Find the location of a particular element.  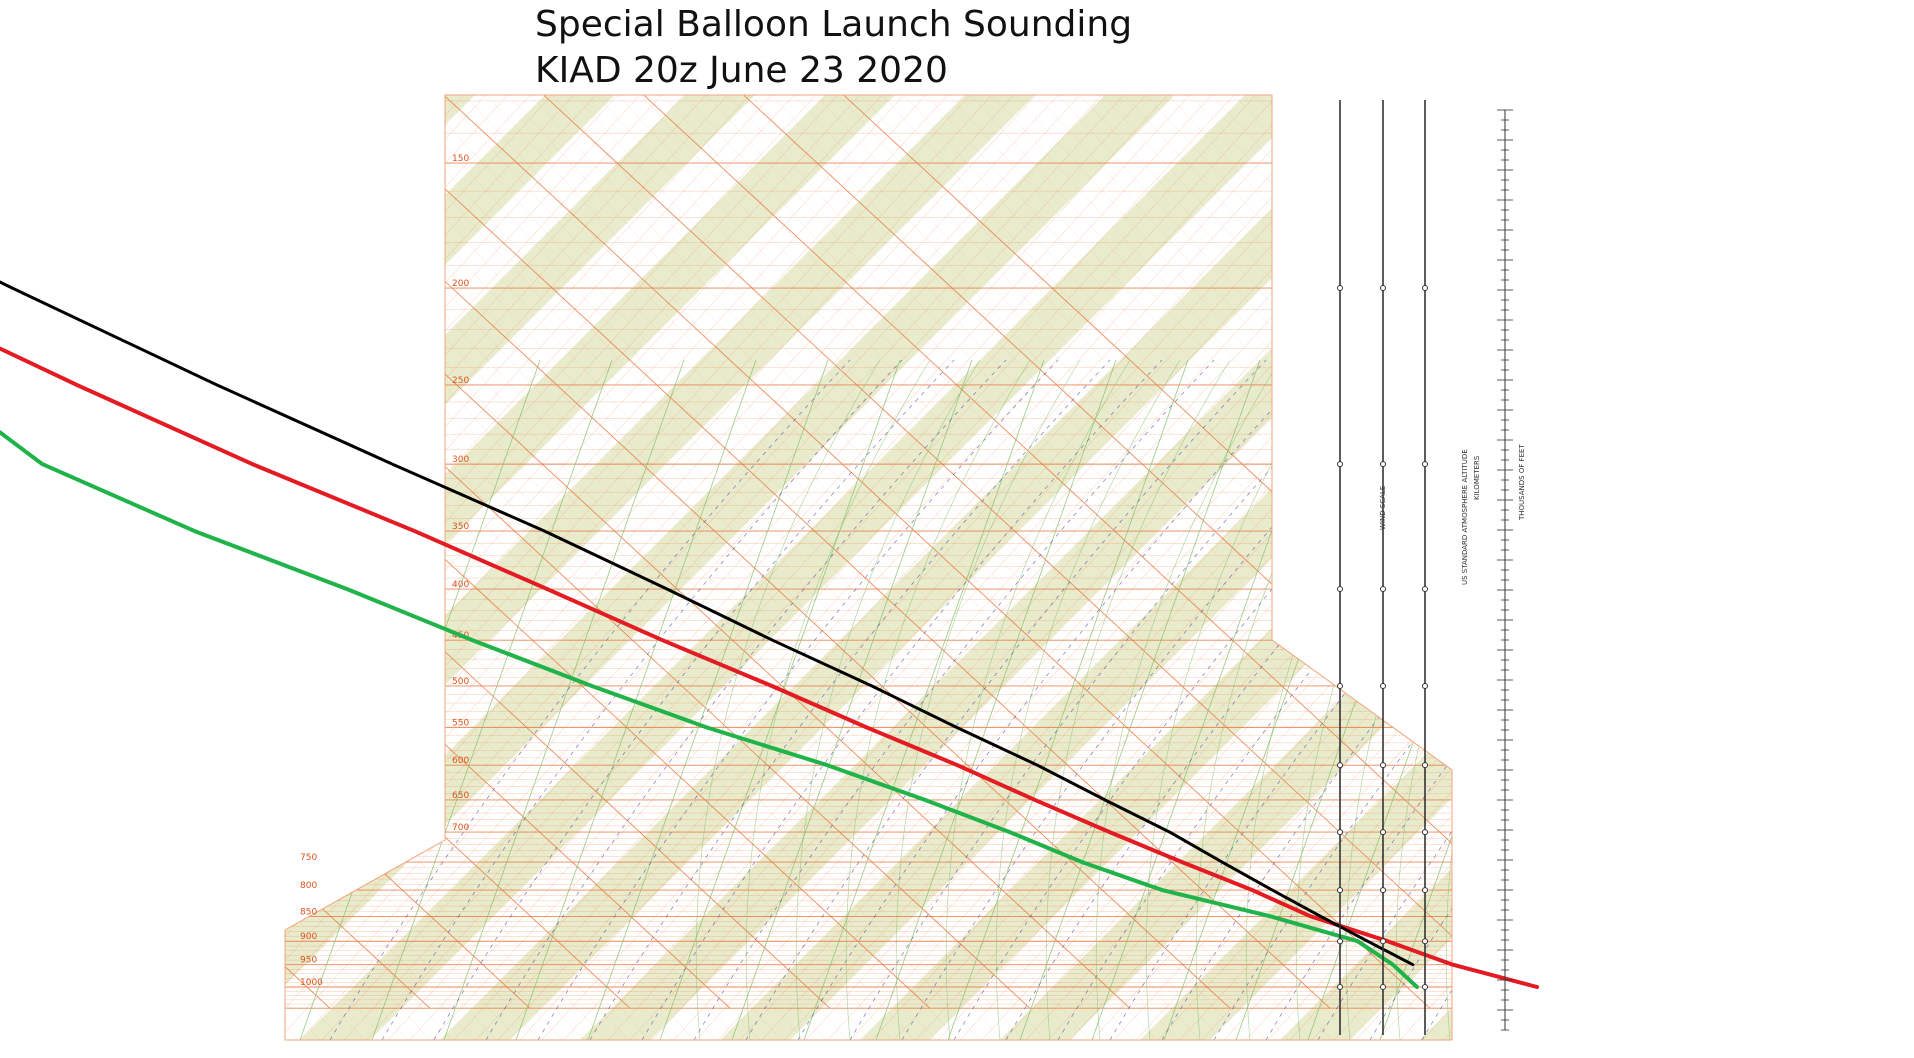

pressure-label: 350 is located at coordinates (460, 527).